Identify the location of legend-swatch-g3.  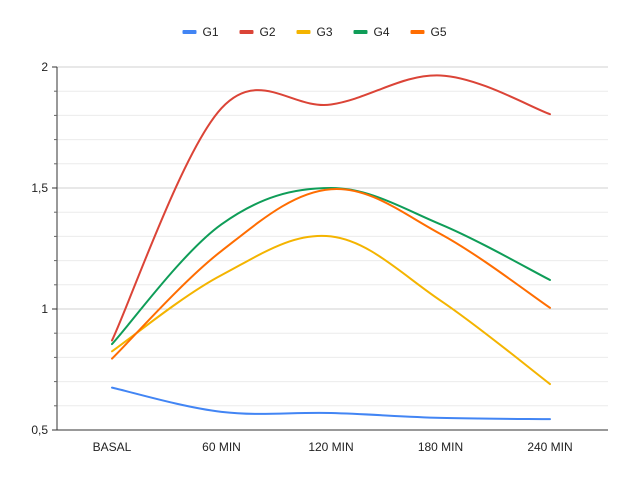
(303, 32).